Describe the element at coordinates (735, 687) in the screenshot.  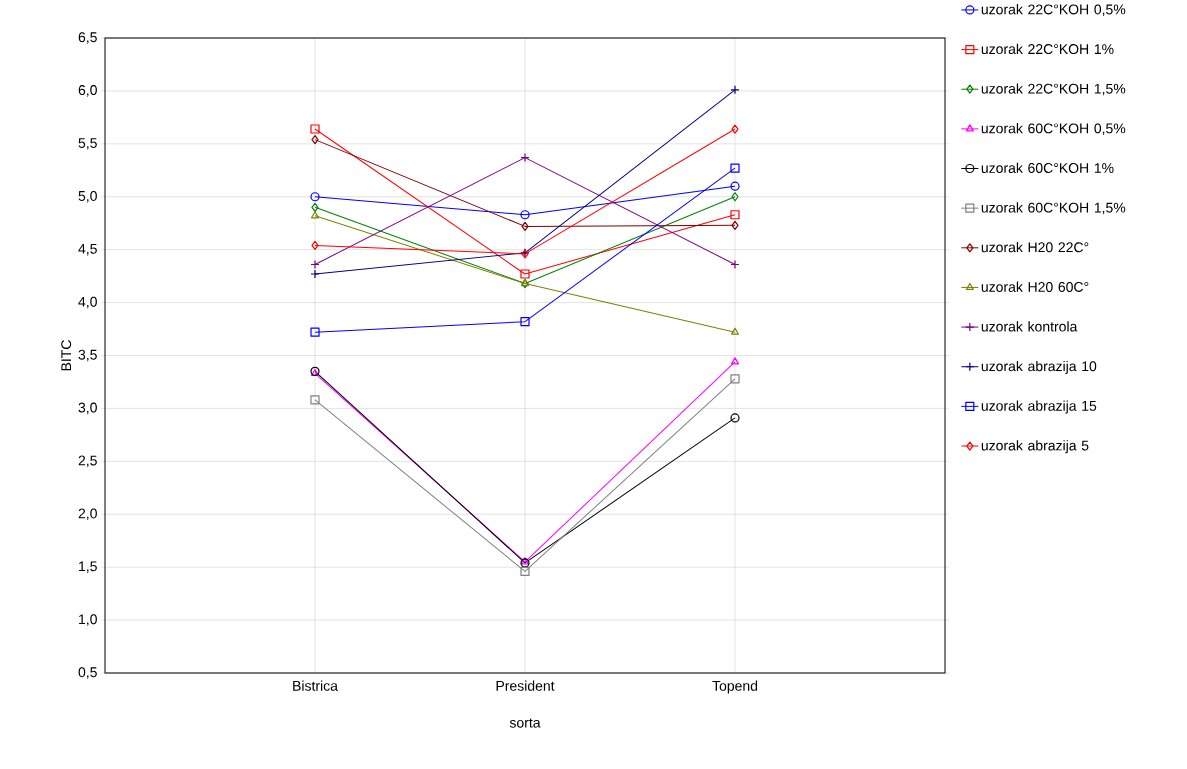
I see `x-tick-label: Topend` at that location.